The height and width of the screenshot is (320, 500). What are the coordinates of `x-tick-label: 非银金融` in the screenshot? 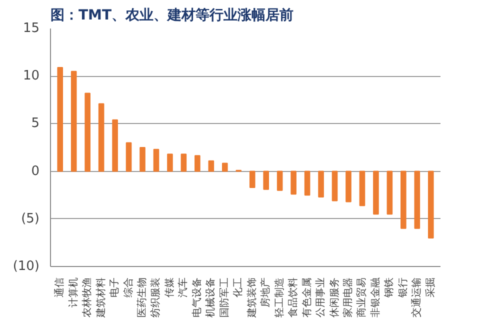 It's located at (375, 298).